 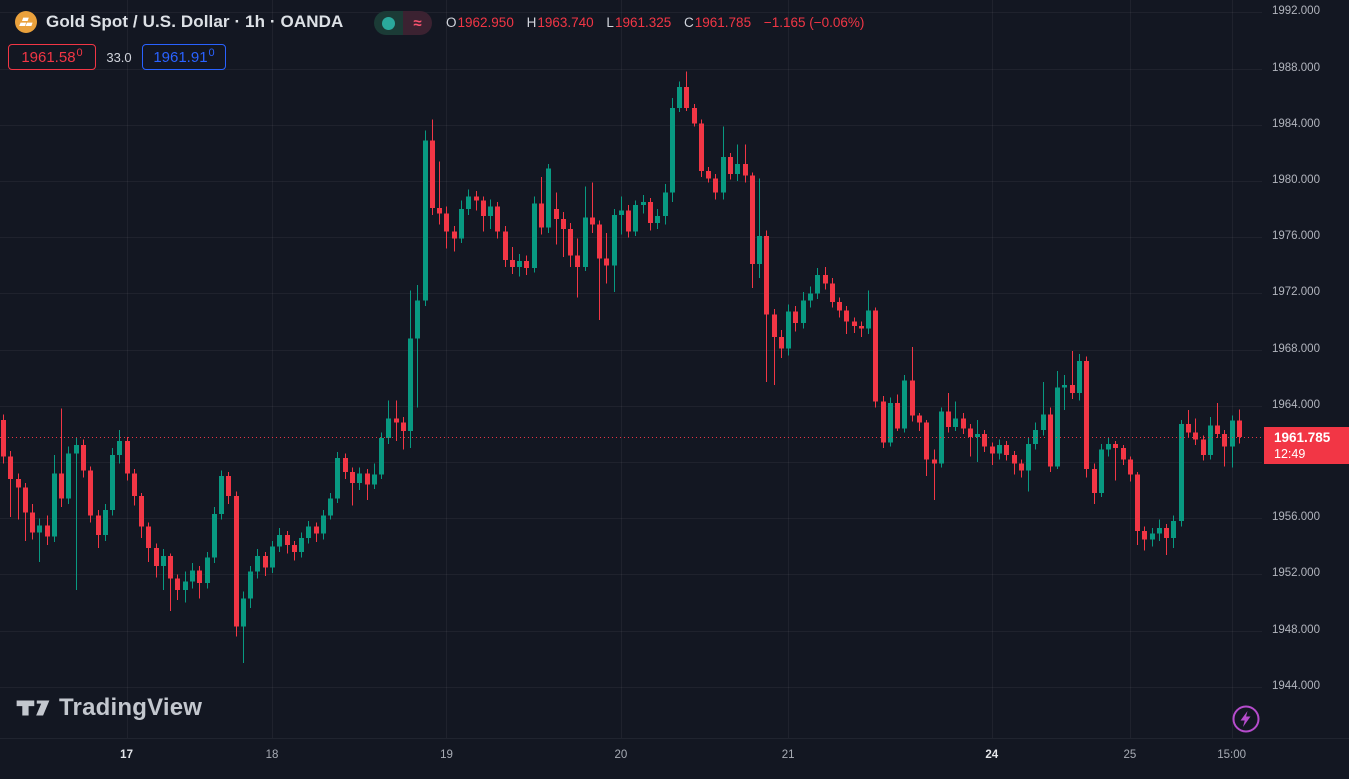 What do you see at coordinates (1302, 437) in the screenshot?
I see `last-price-value: 1961.785` at bounding box center [1302, 437].